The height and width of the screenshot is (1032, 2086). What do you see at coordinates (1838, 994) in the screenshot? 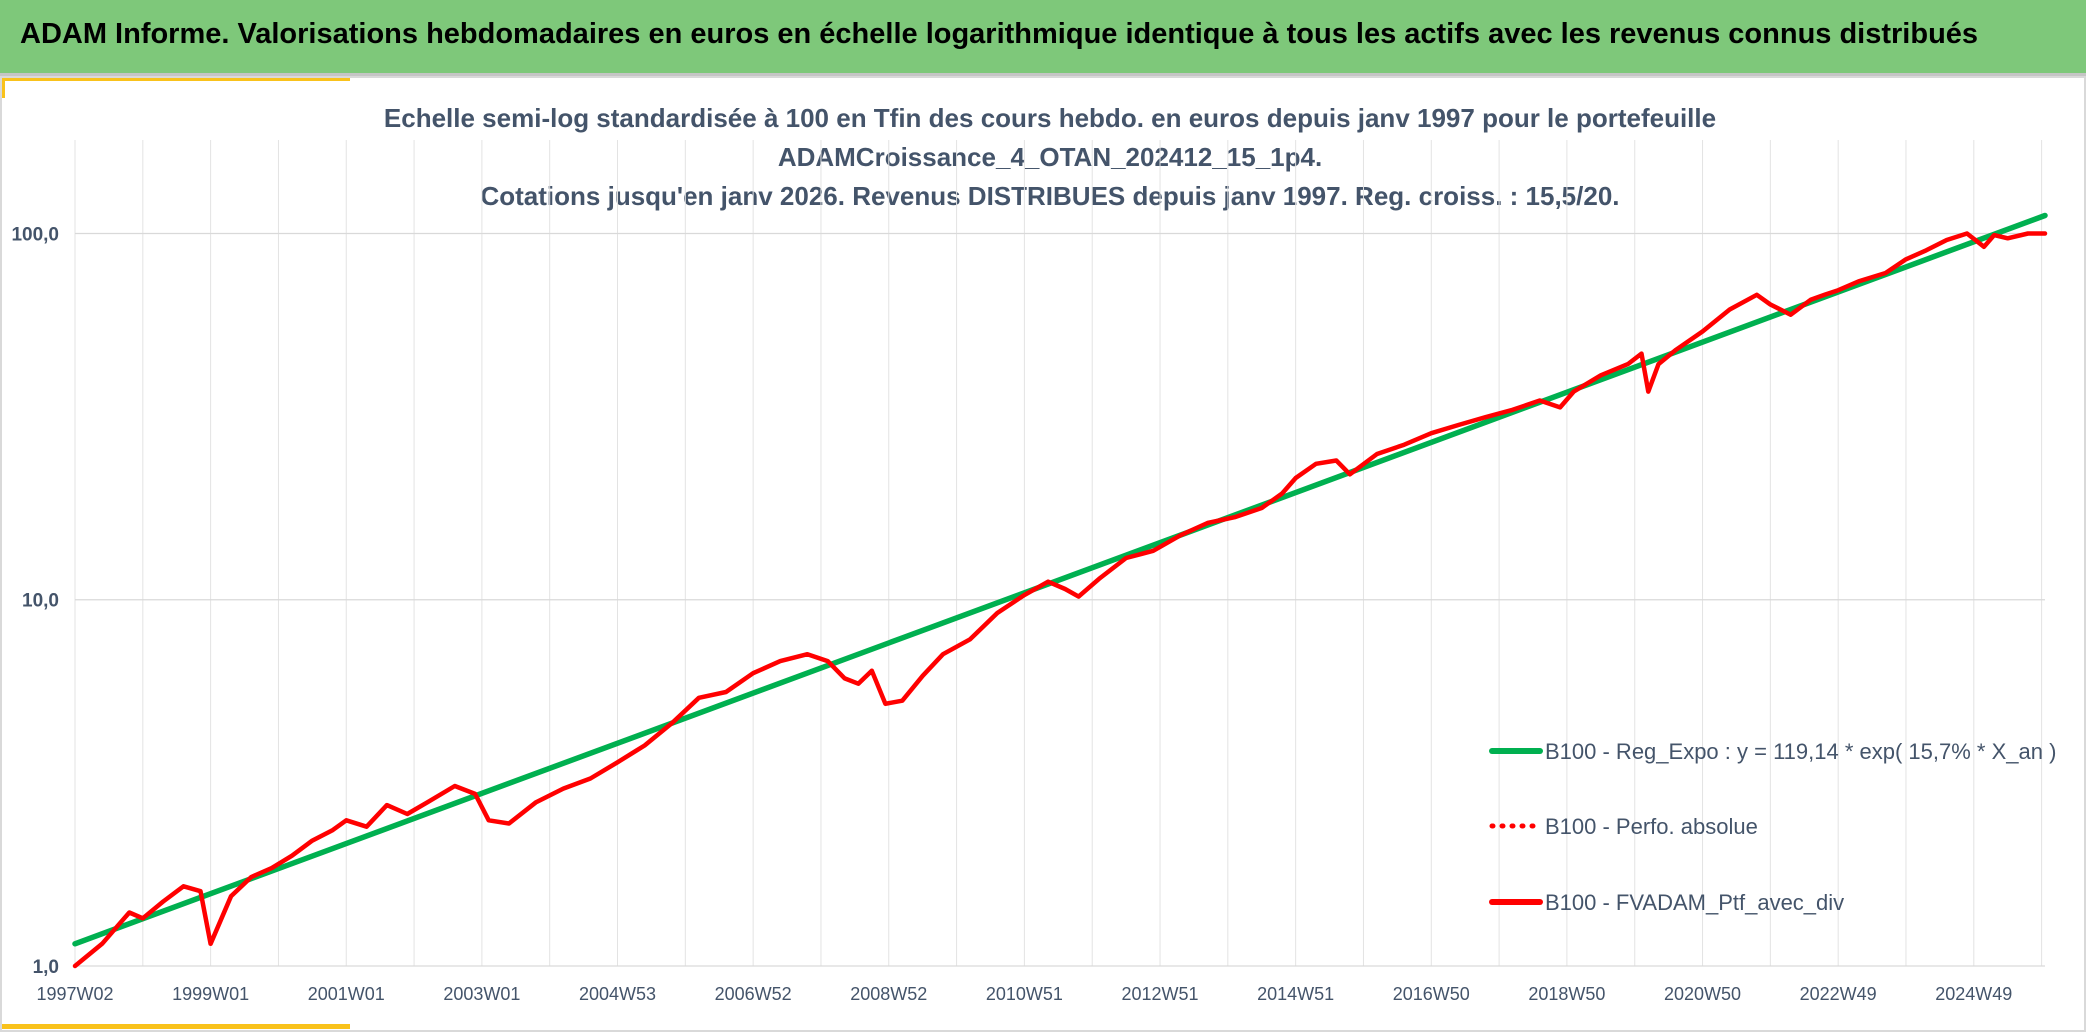
I see `x-tick-label: 2022W49` at bounding box center [1838, 994].